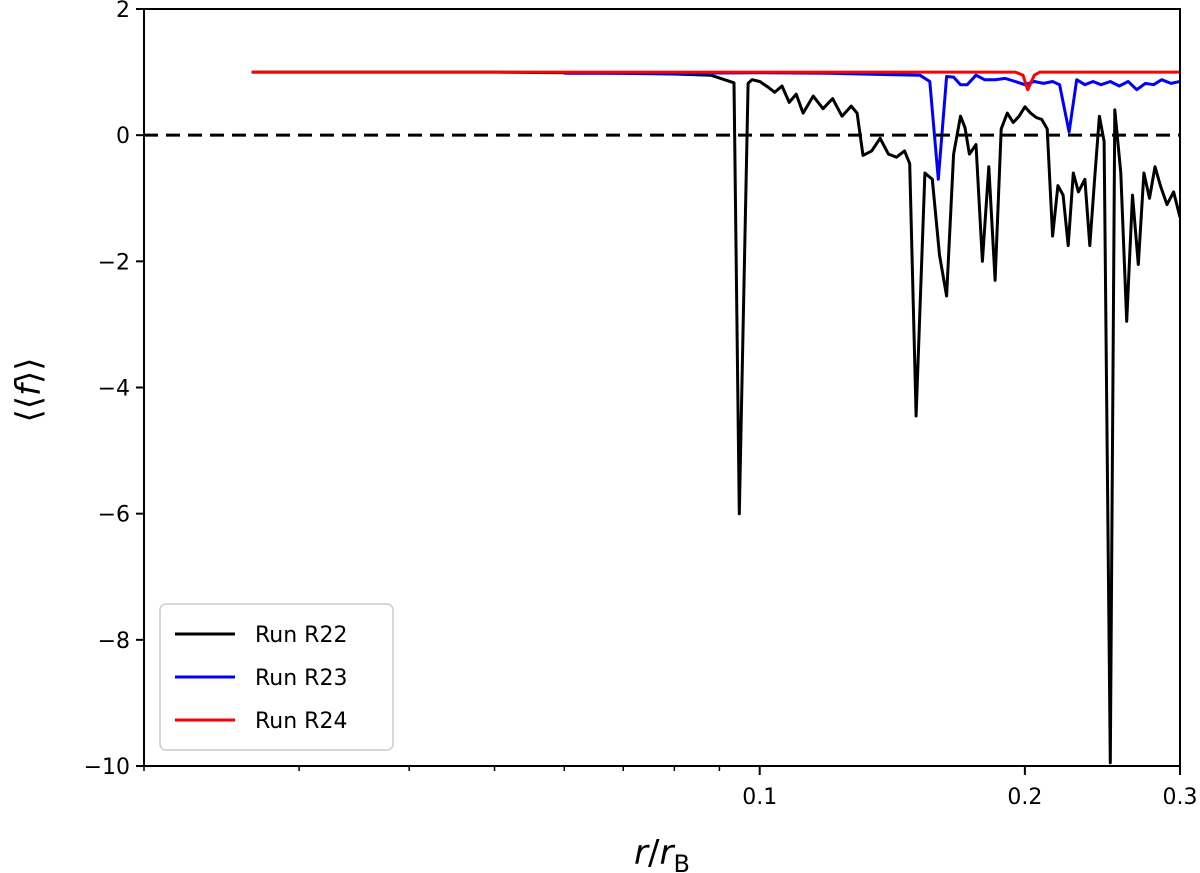 The width and height of the screenshot is (1200, 873). Describe the element at coordinates (114, 515) in the screenshot. I see `y-tick-label: −6` at that location.